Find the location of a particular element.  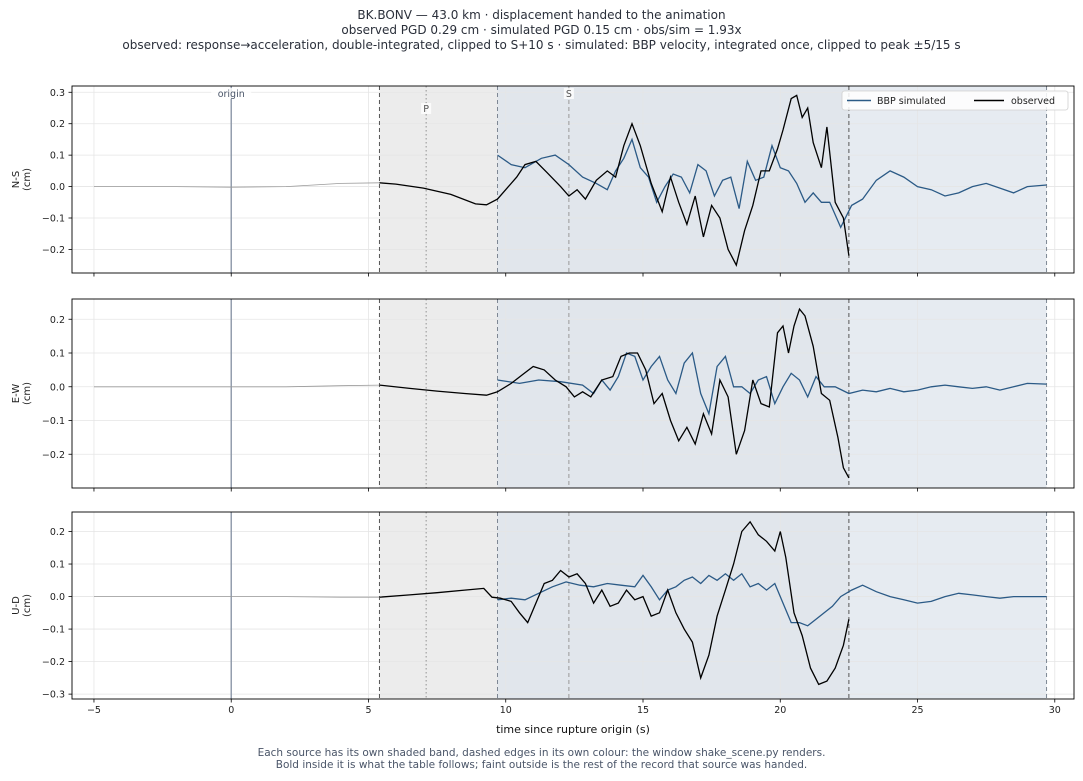

y-tick-label: −0.3 is located at coordinates (53, 695).